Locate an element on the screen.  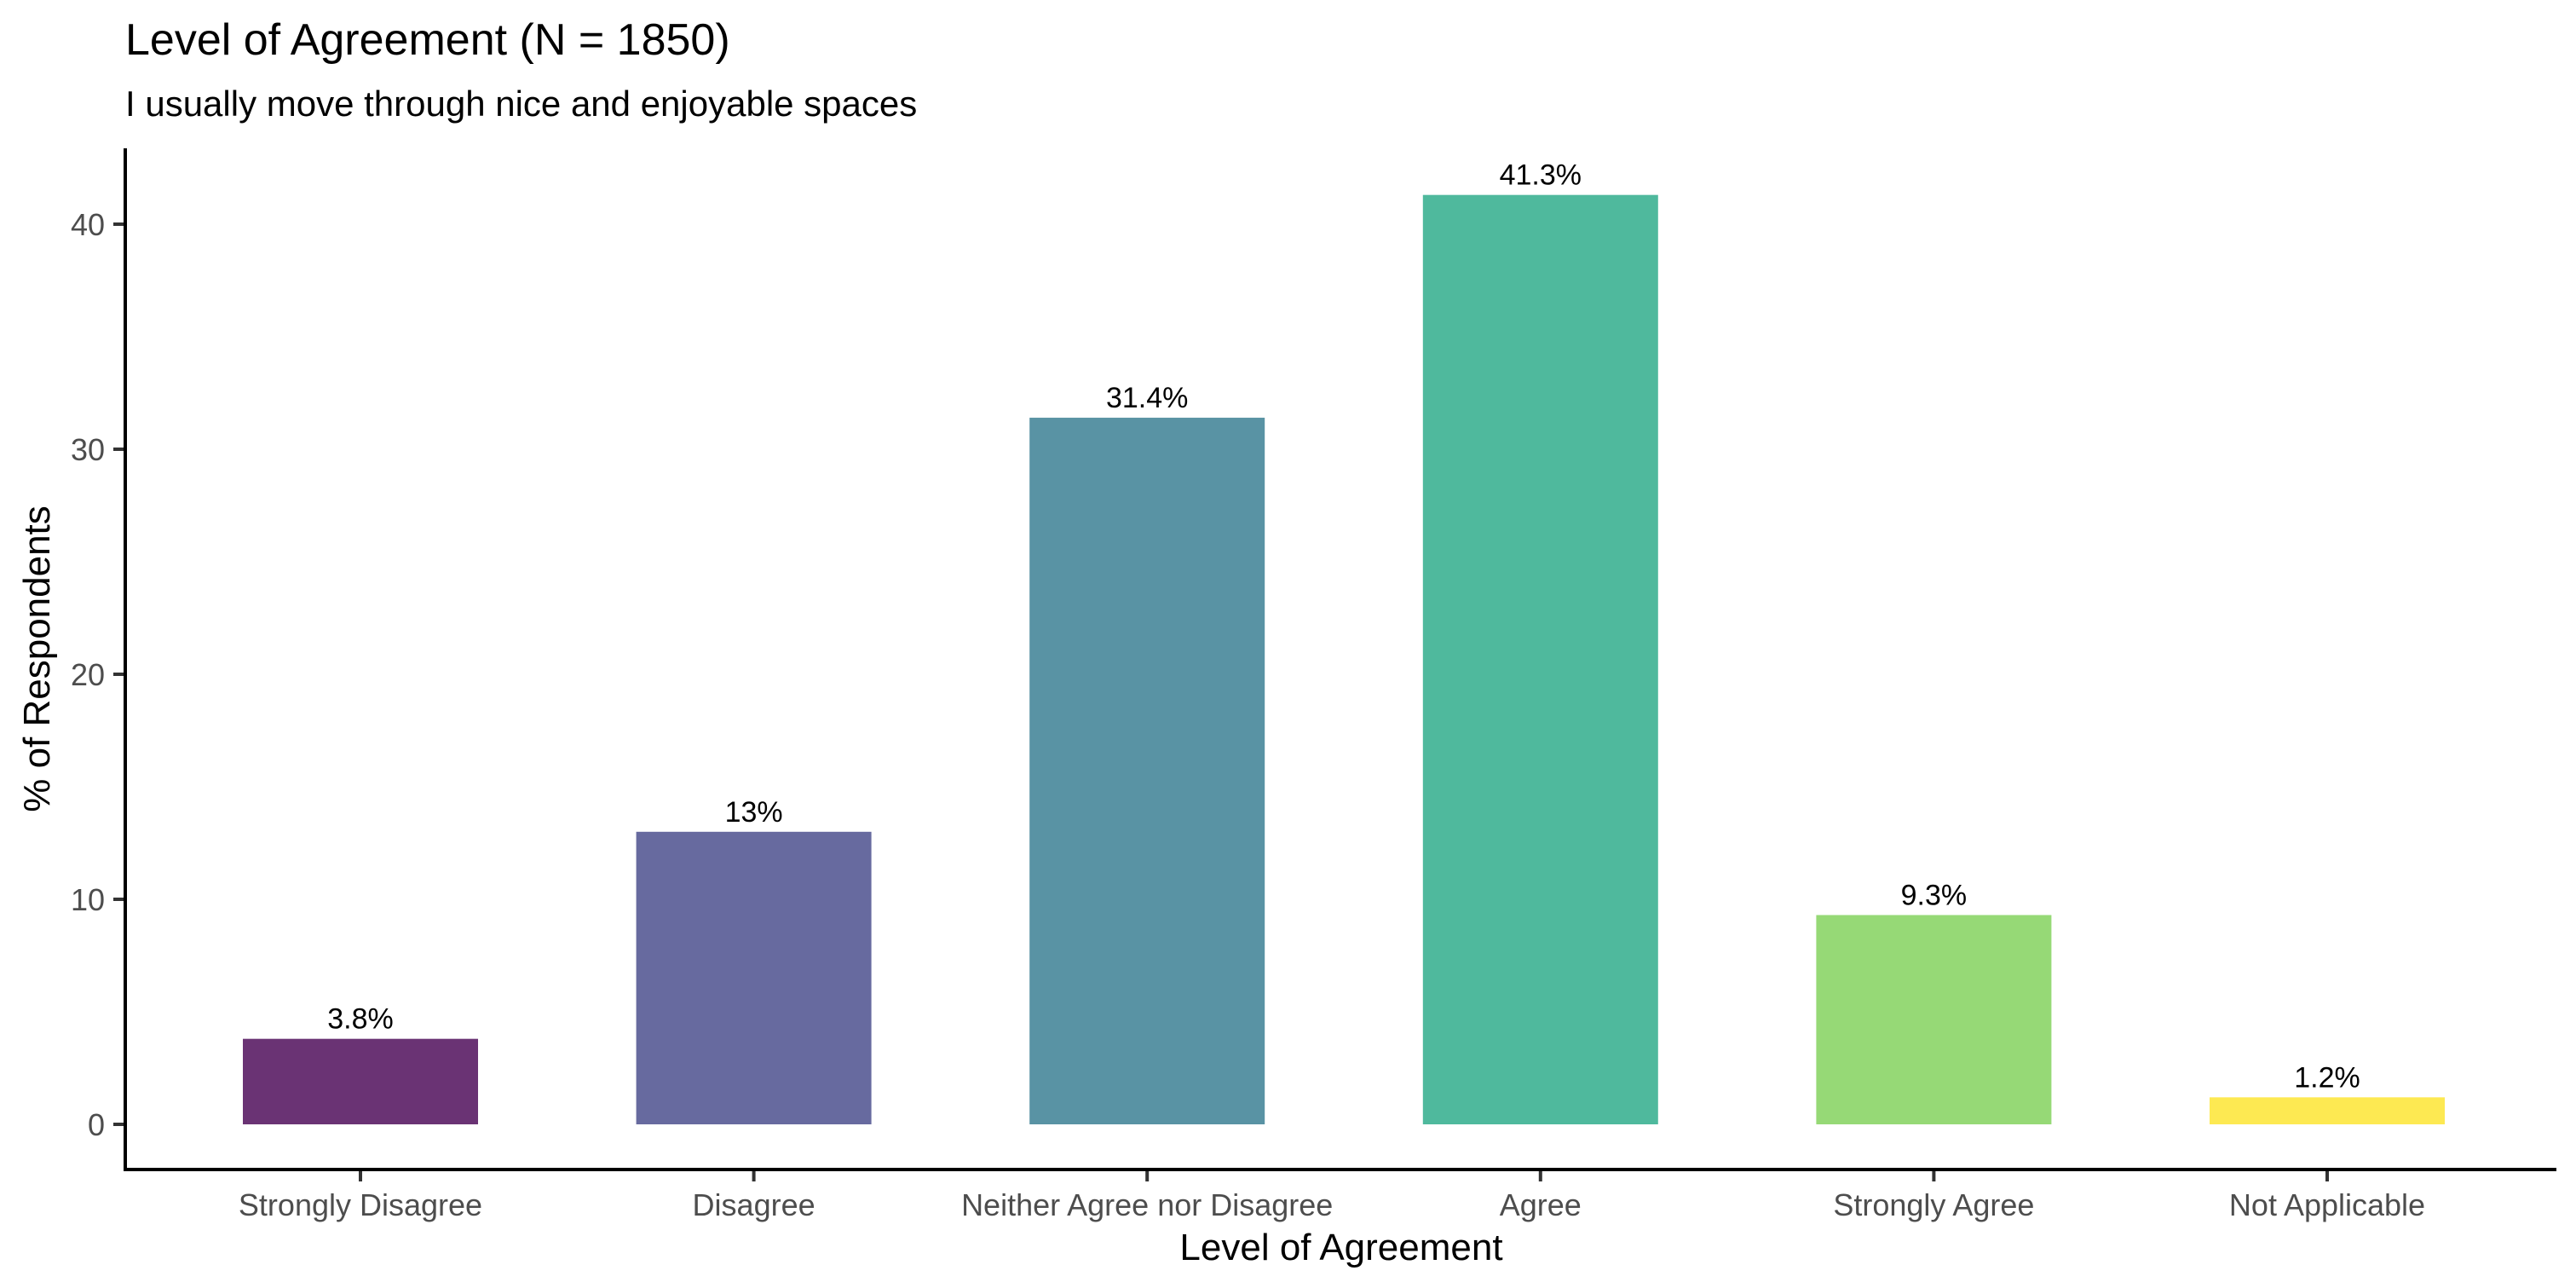
y-tick-label: 30 is located at coordinates (88, 449).